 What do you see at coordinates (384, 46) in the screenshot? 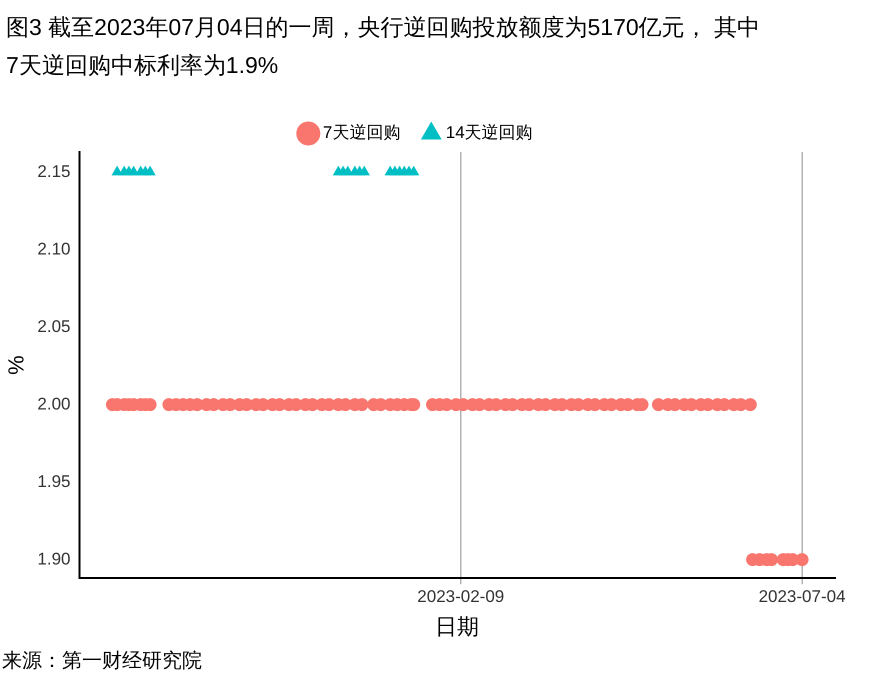
I see `chart-title: 图3 截至2023年07月04日的一周，央行逆回购投放额度为5170亿元， 其中7天逆回购中标利率为1.9%` at bounding box center [384, 46].